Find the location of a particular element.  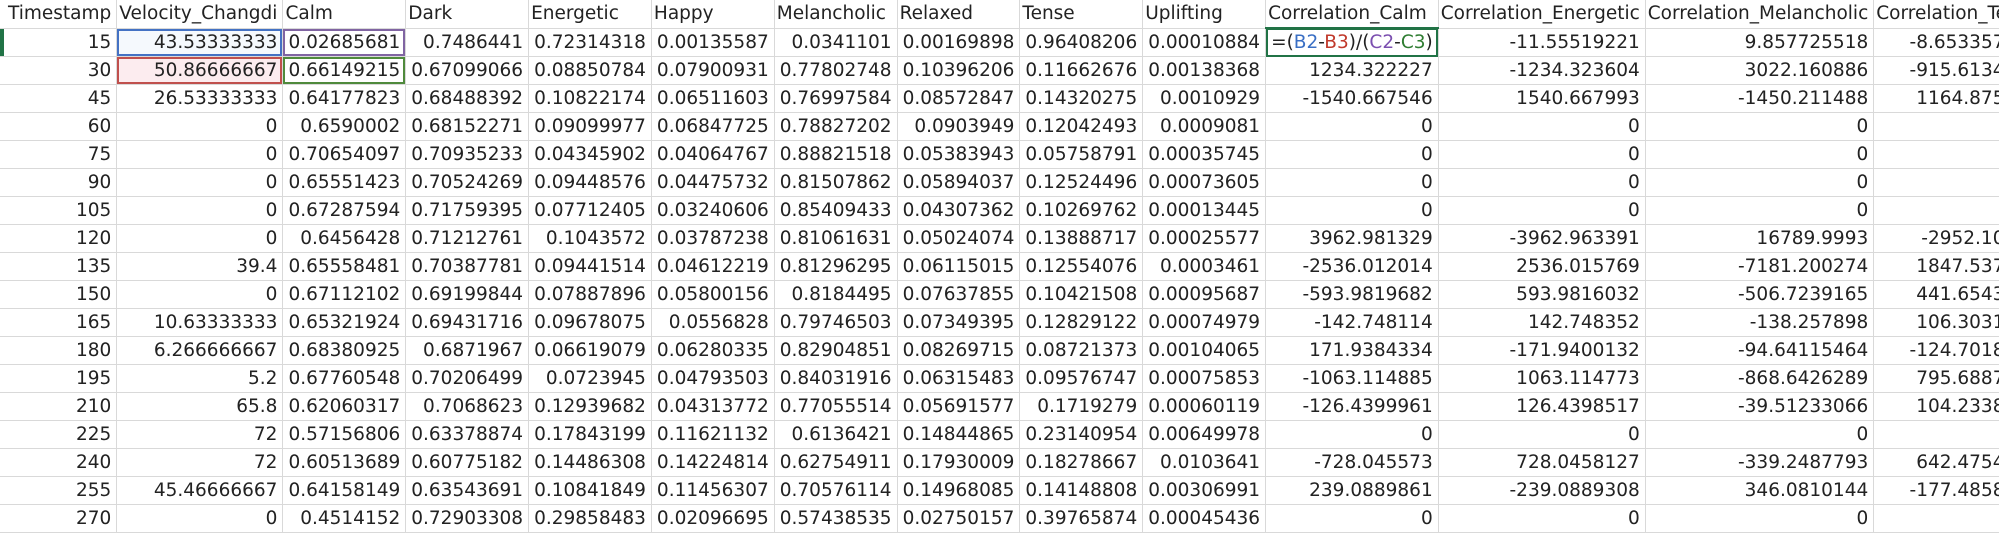

table-cell: 105 is located at coordinates (59, 210).